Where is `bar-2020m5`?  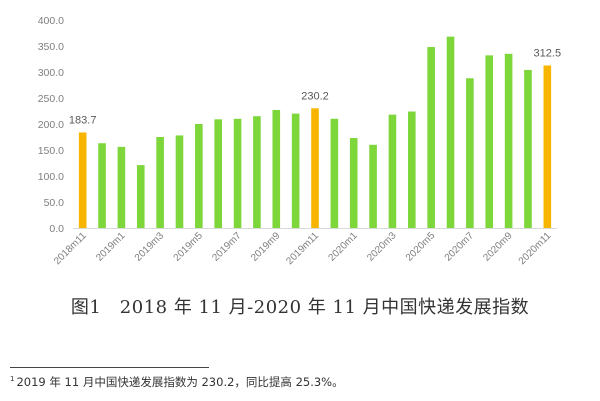 bar-2020m5 is located at coordinates (431, 137).